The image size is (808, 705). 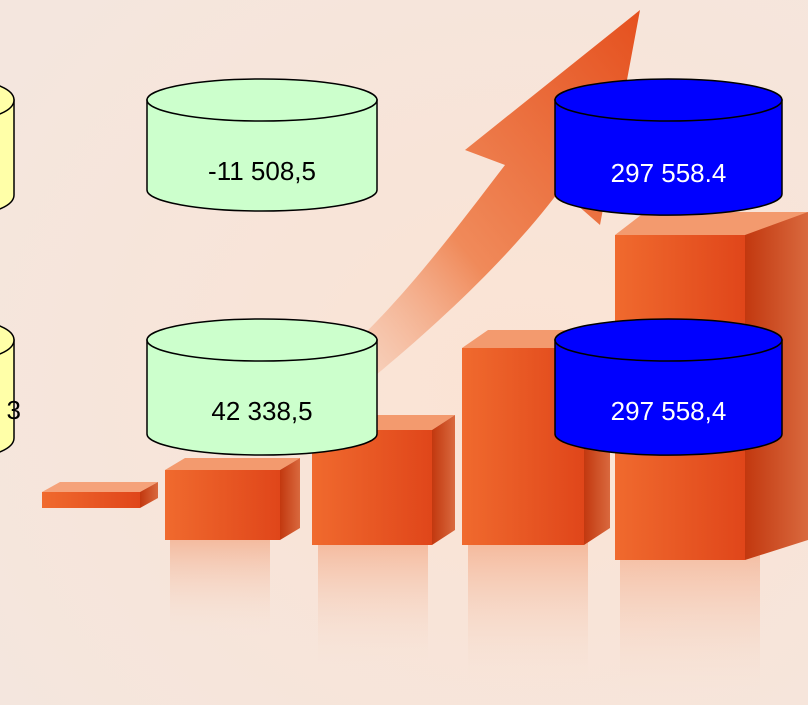 I want to click on blue-cylinder-top: 297 558.4, so click(x=668, y=148).